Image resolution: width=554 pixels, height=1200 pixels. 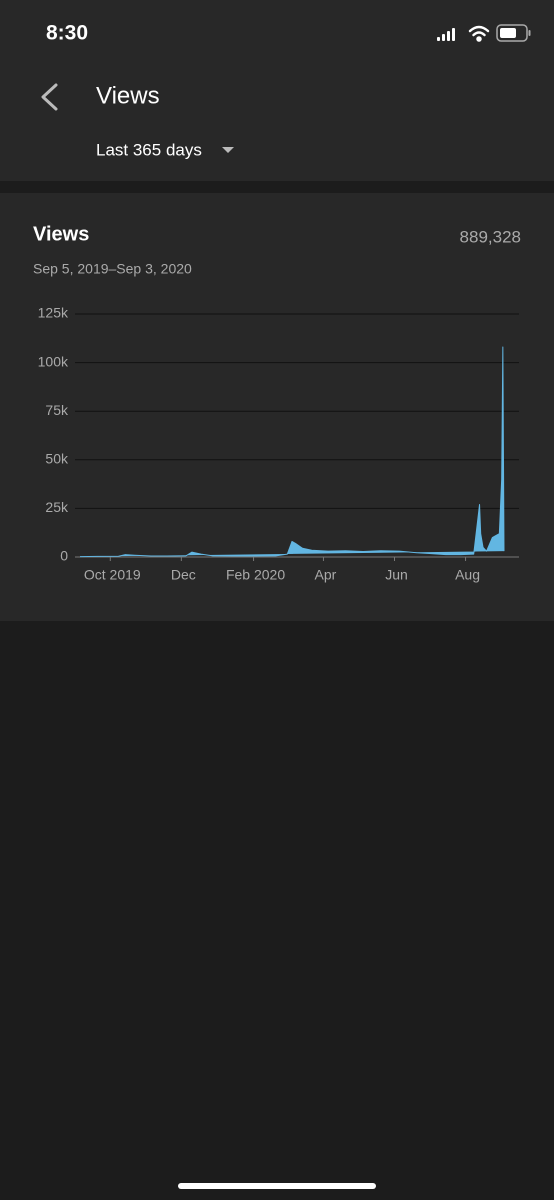 What do you see at coordinates (513, 33) in the screenshot?
I see `battery-icon` at bounding box center [513, 33].